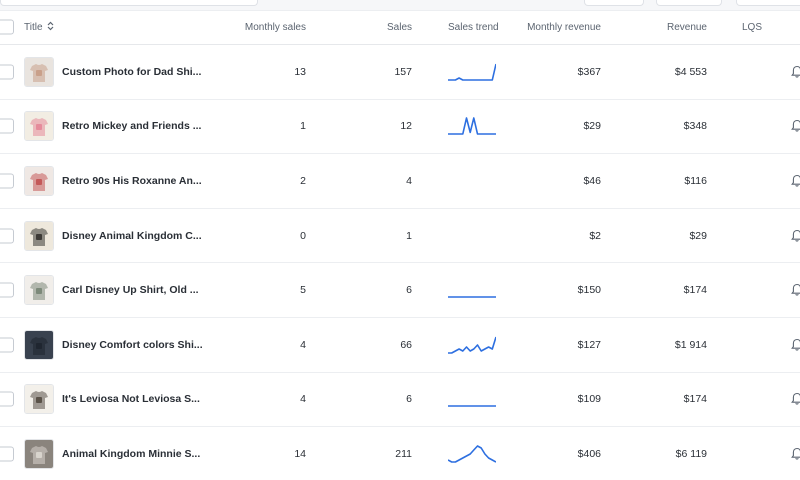 The image size is (800, 480). What do you see at coordinates (592, 126) in the screenshot?
I see `monthly-revenue-value: $29` at bounding box center [592, 126].